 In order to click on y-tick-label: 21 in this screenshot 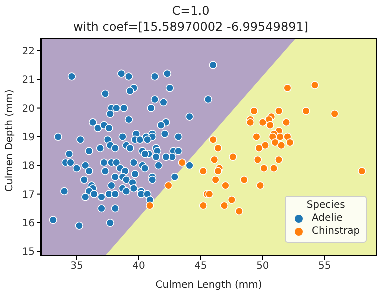, I will do `click(28, 80)`.